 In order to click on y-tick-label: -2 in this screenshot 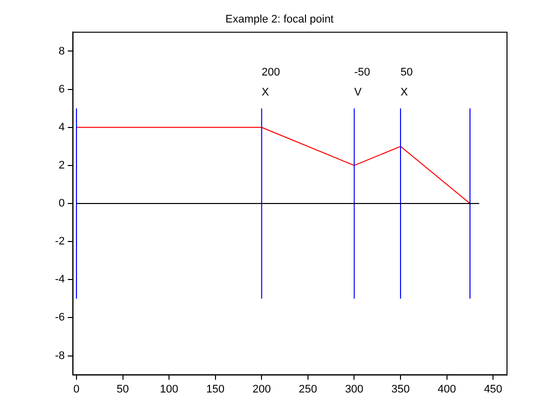, I will do `click(60, 242)`.